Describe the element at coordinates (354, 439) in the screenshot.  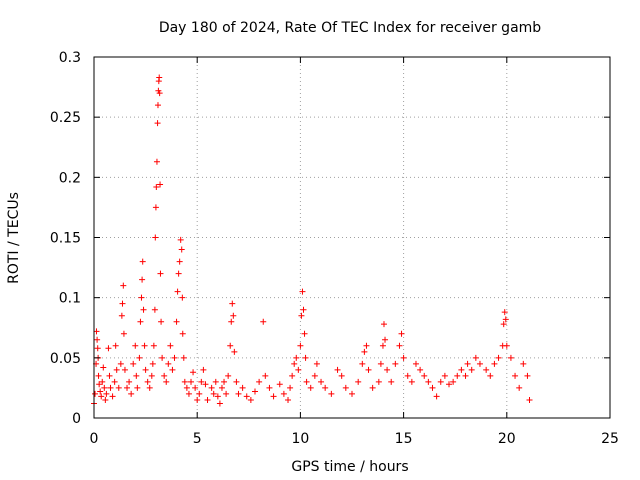
I see `x-tick-labels: 0 5 10 15 20 25` at that location.